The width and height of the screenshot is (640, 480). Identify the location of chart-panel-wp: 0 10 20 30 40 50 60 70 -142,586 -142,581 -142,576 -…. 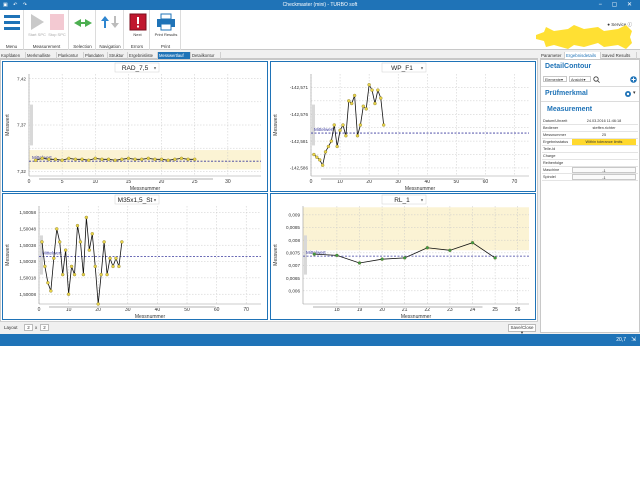
(403, 126).